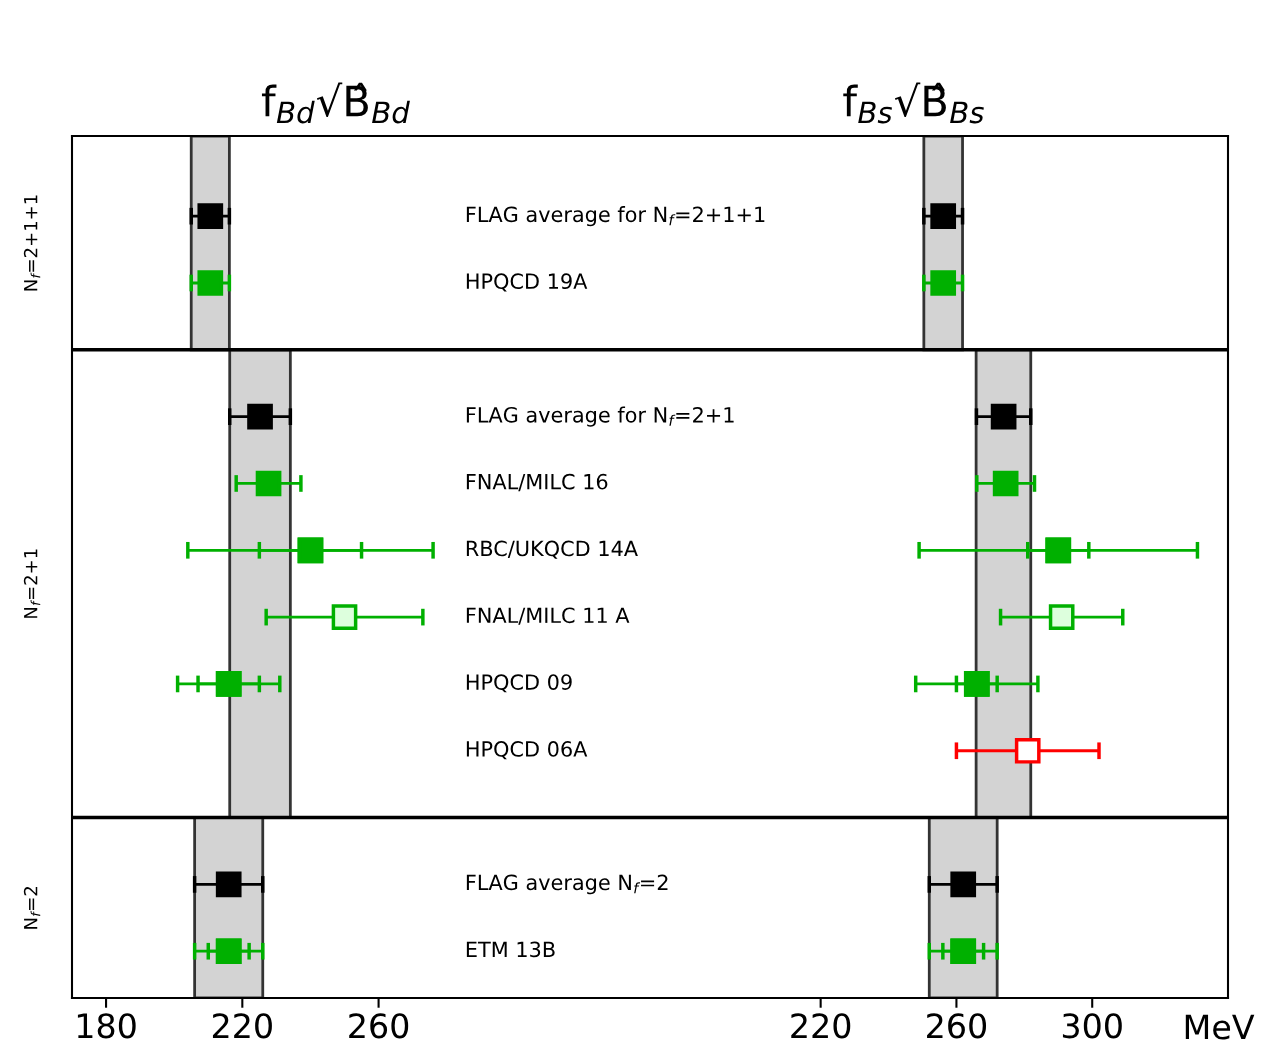 The height and width of the screenshot is (1052, 1287). What do you see at coordinates (527, 750) in the screenshot?
I see `category-label: HPQCD 06A` at bounding box center [527, 750].